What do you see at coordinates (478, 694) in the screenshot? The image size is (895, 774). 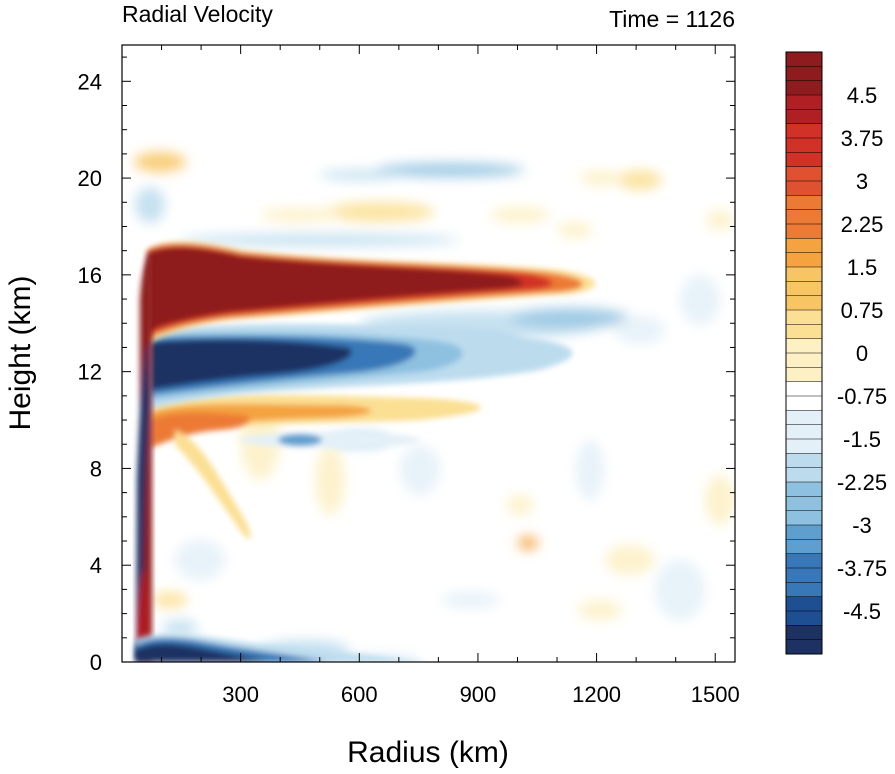 I see `x-tick-label: 900` at bounding box center [478, 694].